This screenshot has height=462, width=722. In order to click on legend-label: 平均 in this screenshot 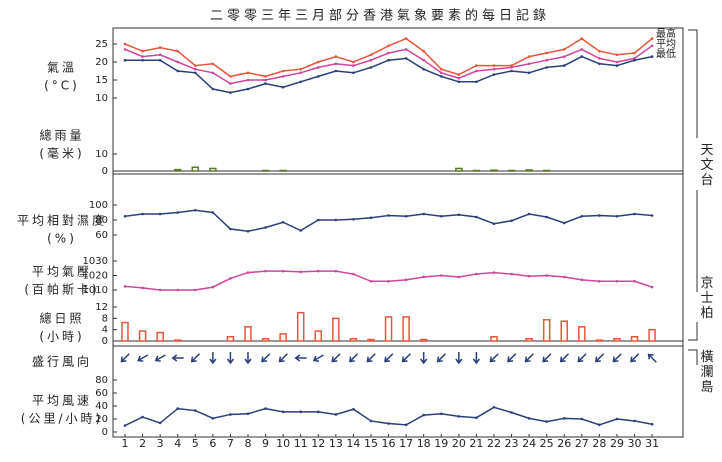, I will do `click(666, 44)`.